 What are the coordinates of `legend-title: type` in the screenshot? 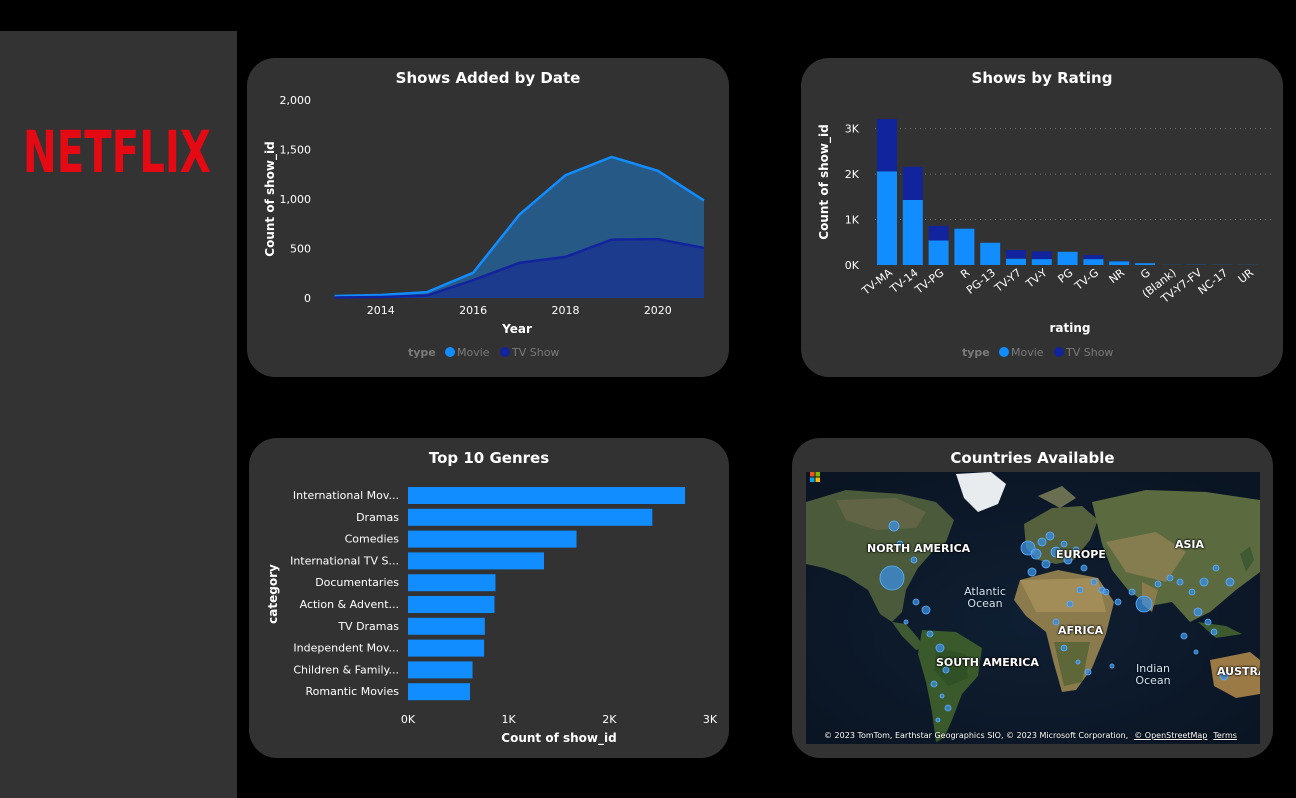 It's located at (976, 352).